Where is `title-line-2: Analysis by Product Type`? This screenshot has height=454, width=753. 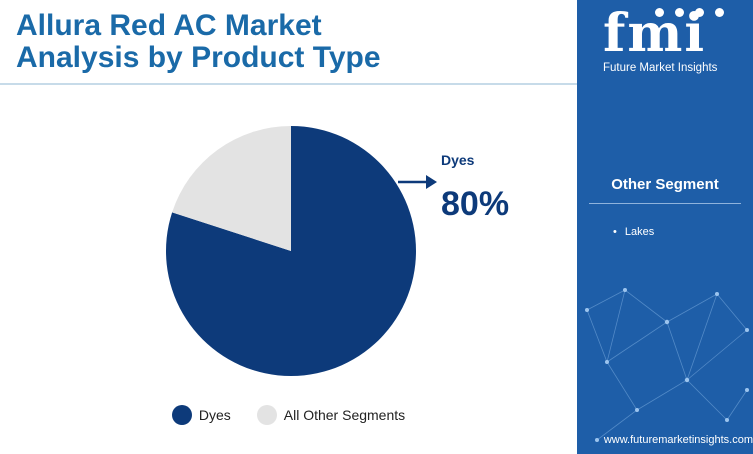 title-line-2: Analysis by Product Type is located at coordinates (198, 57).